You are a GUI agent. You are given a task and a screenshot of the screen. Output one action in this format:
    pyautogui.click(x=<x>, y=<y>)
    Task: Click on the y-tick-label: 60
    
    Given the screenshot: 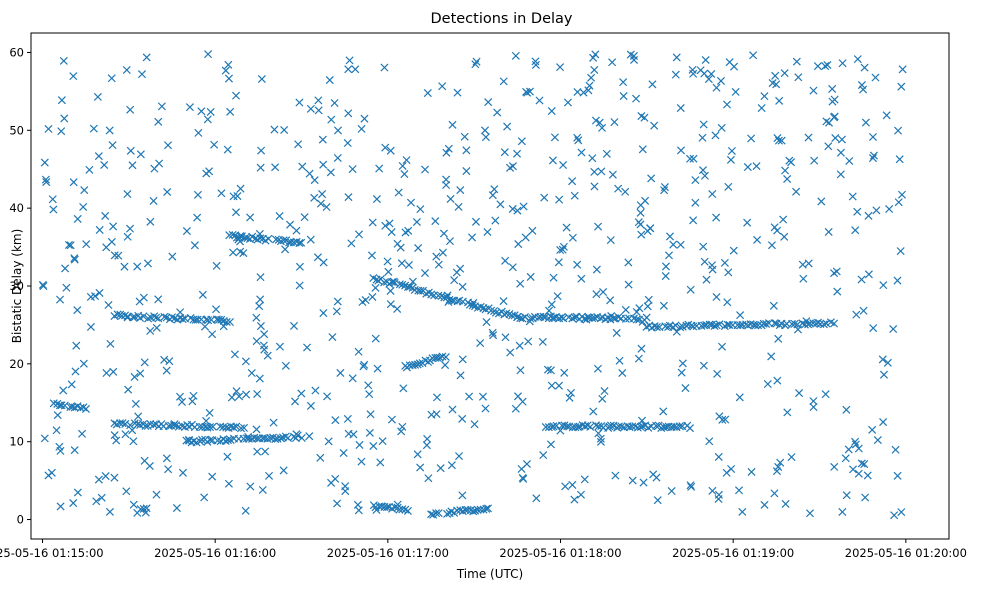 What is the action you would take?
    pyautogui.click(x=16, y=52)
    